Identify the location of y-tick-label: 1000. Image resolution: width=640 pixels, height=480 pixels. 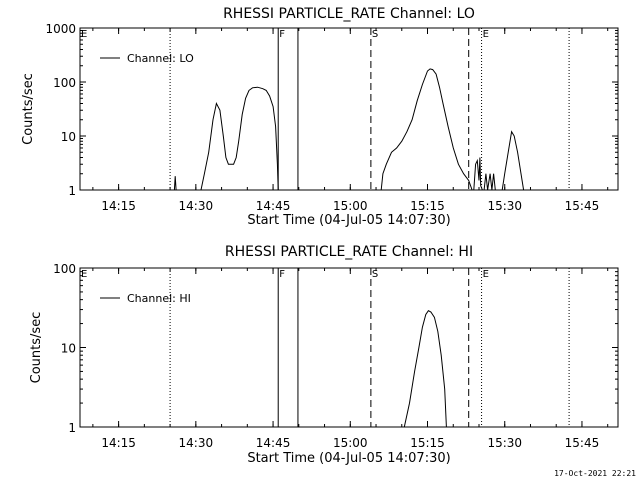
(60, 29).